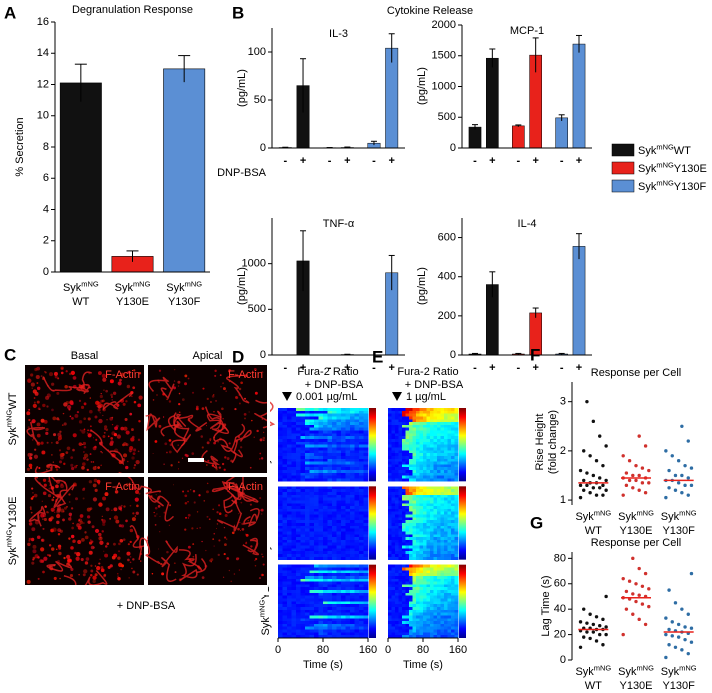 This screenshot has height=693, width=712. What do you see at coordinates (377, 356) in the screenshot?
I see `panel-letter: E` at bounding box center [377, 356].